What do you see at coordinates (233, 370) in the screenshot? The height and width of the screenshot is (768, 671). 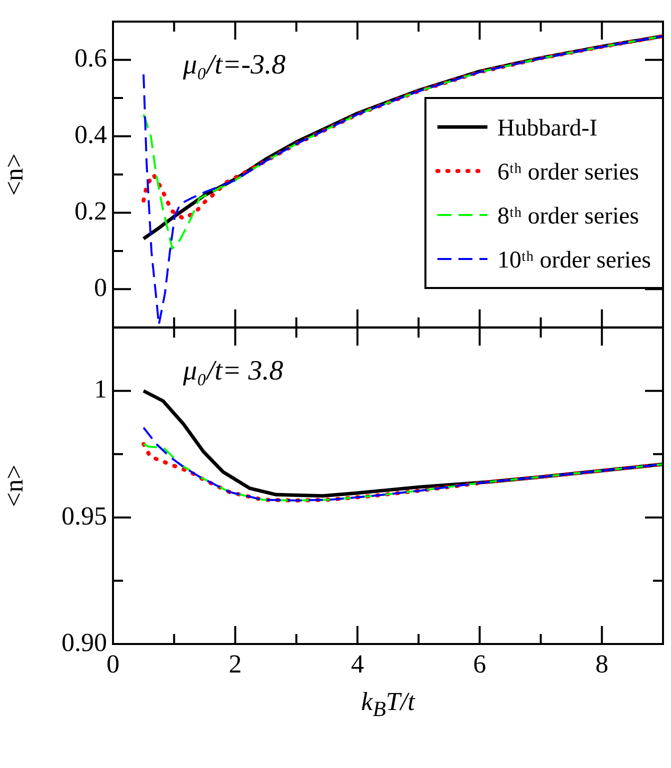 I see `annotation: μ₀/t= 3.8` at bounding box center [233, 370].